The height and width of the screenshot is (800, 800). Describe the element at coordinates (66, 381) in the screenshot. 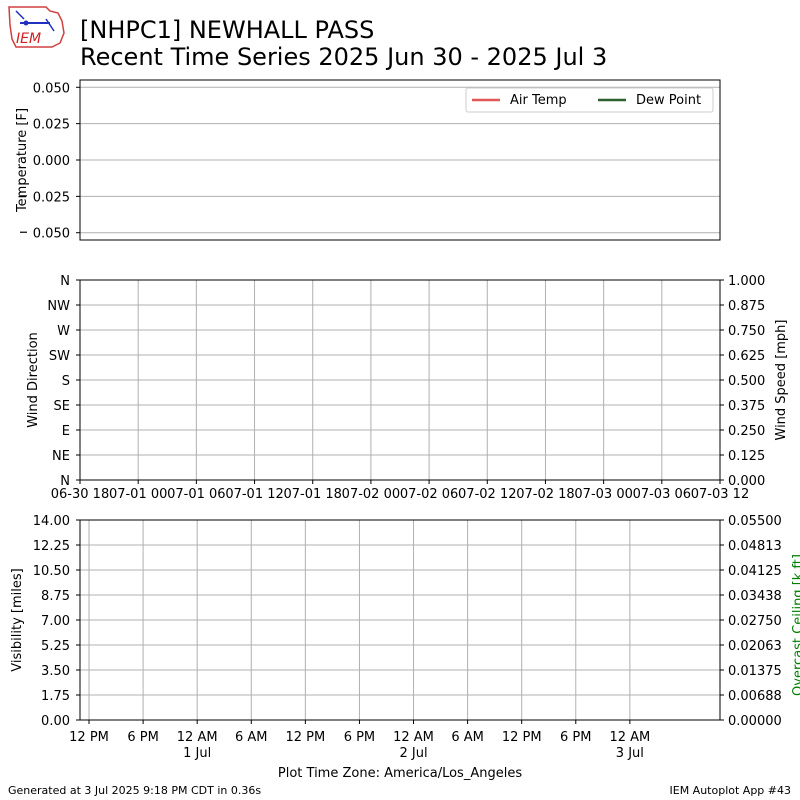

I see `wind-ytick-label: S` at that location.